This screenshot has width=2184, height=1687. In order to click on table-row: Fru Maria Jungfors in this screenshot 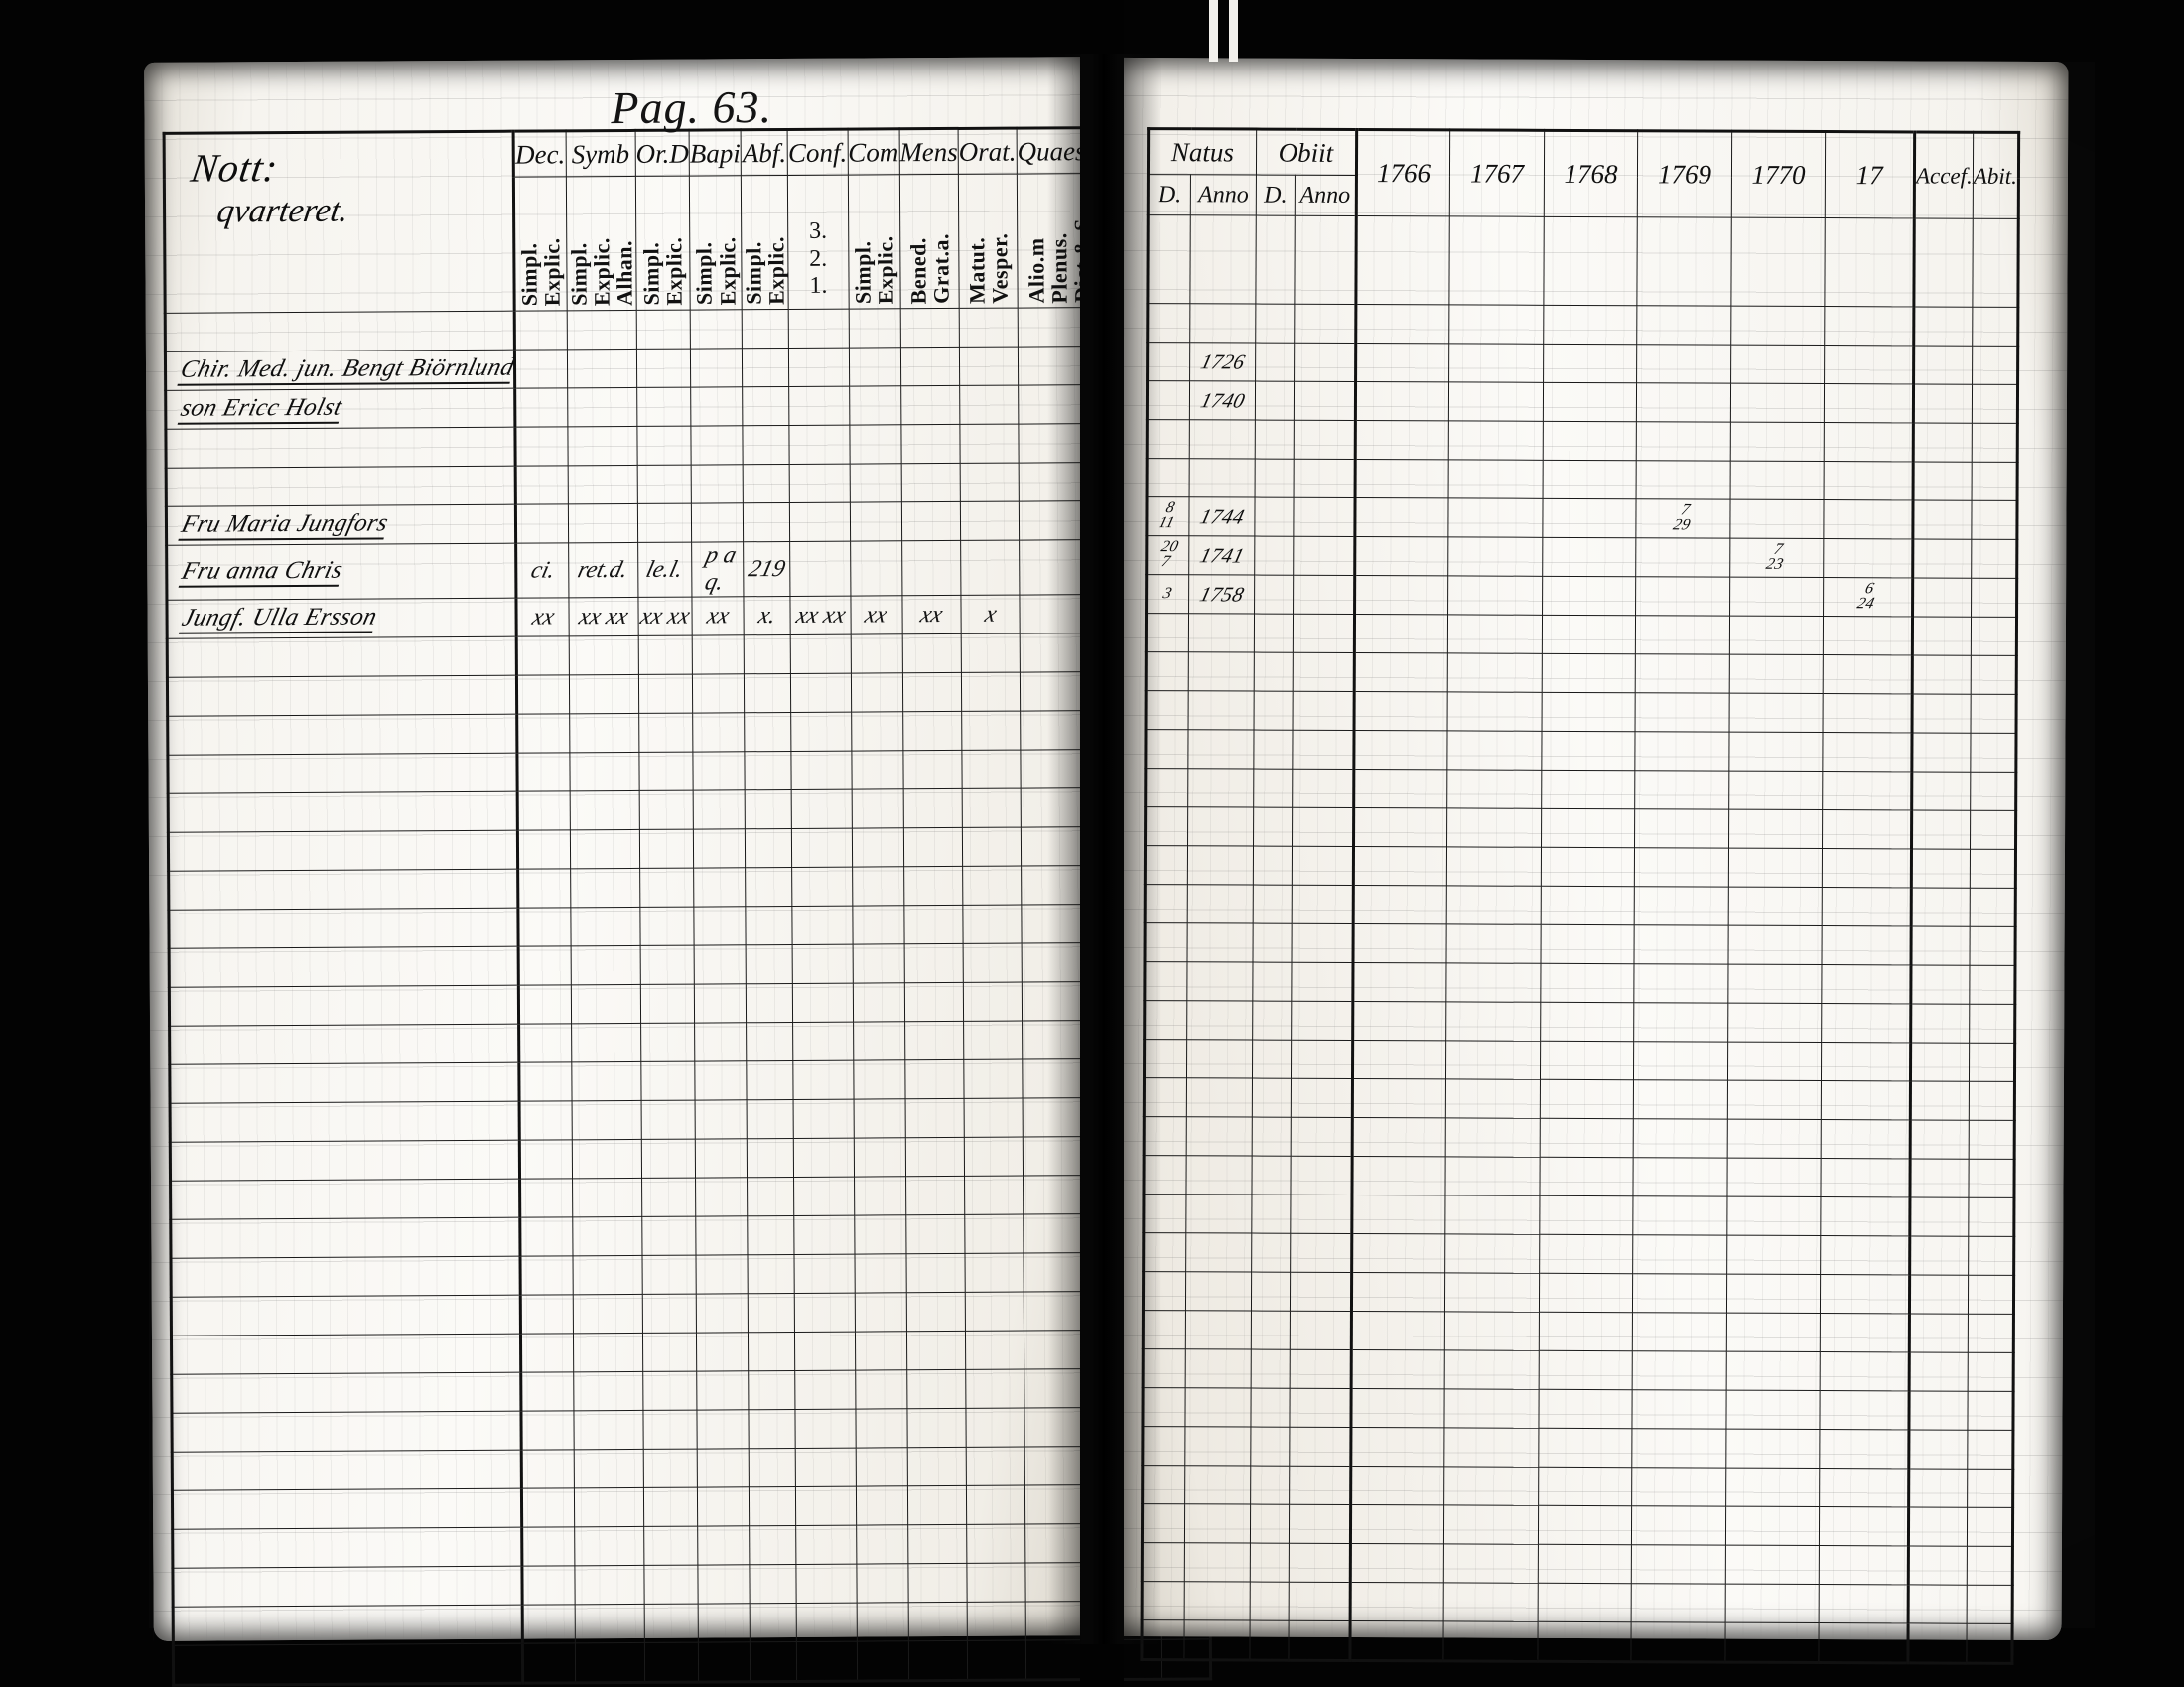, I will do `click(685, 522)`.